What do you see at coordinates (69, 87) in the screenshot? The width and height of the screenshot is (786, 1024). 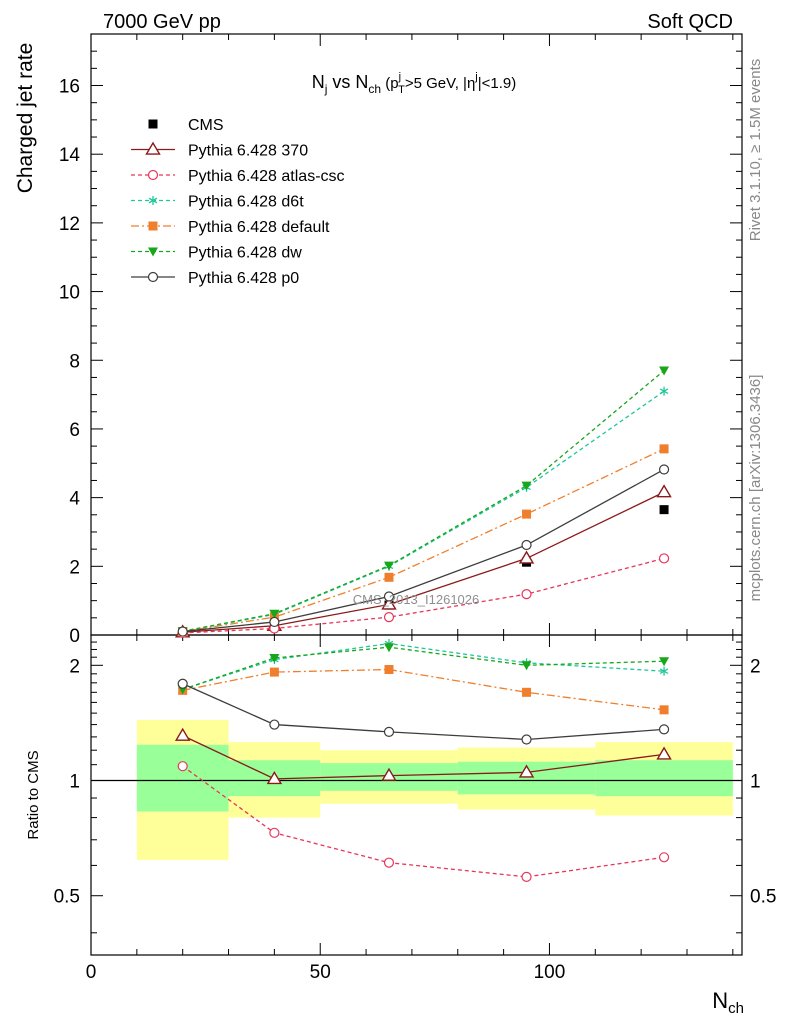 I see `main-y-tick-label: 16` at bounding box center [69, 87].